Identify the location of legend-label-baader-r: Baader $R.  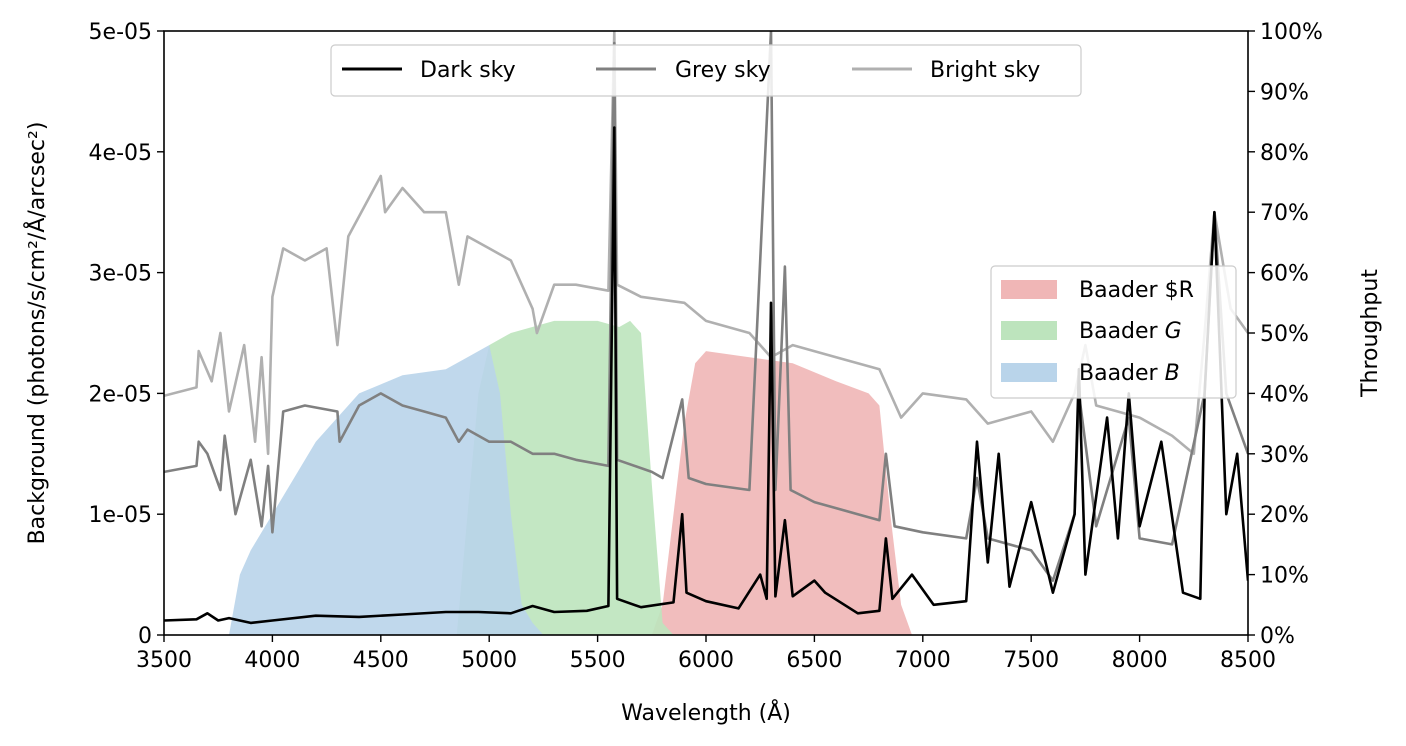
(1136, 290).